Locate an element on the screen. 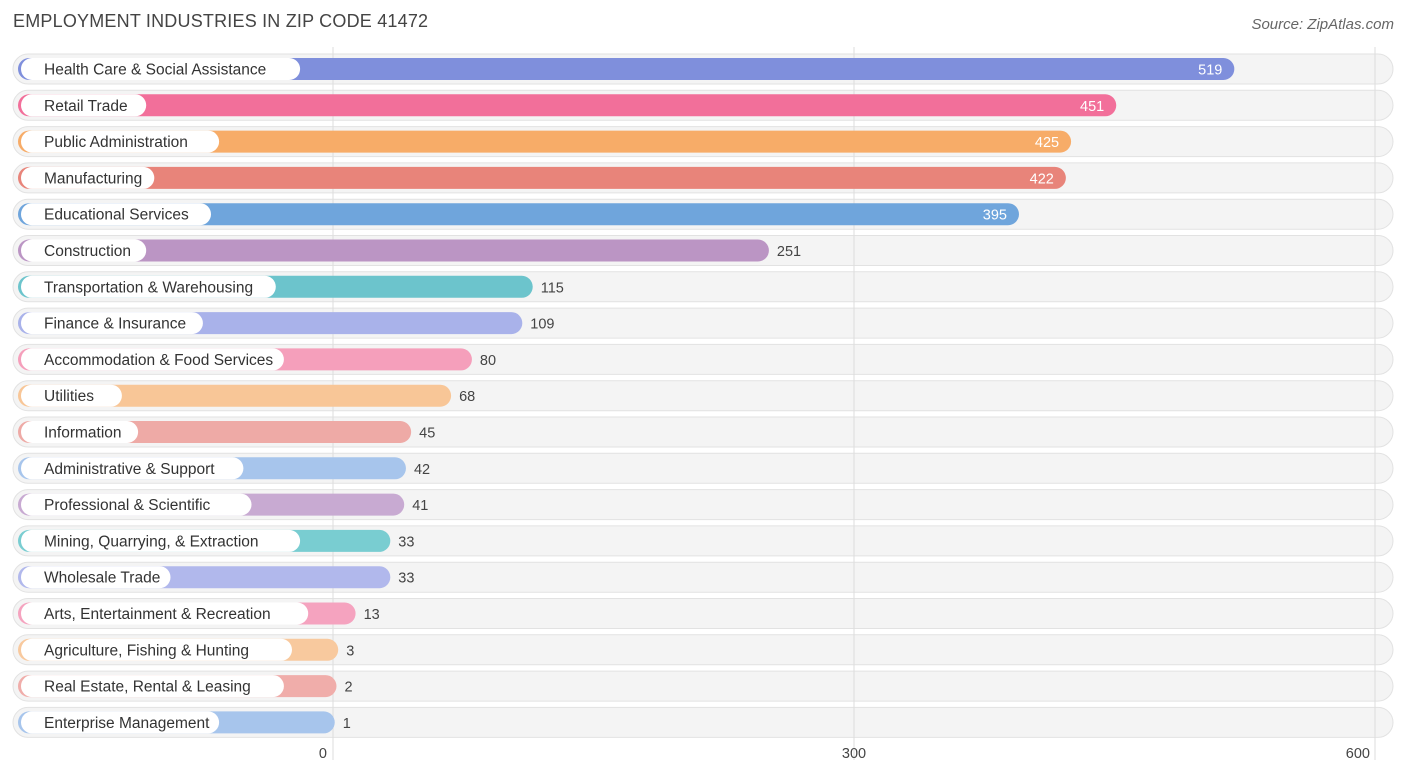  category-label: Transportation & Warehousing is located at coordinates (148, 287).